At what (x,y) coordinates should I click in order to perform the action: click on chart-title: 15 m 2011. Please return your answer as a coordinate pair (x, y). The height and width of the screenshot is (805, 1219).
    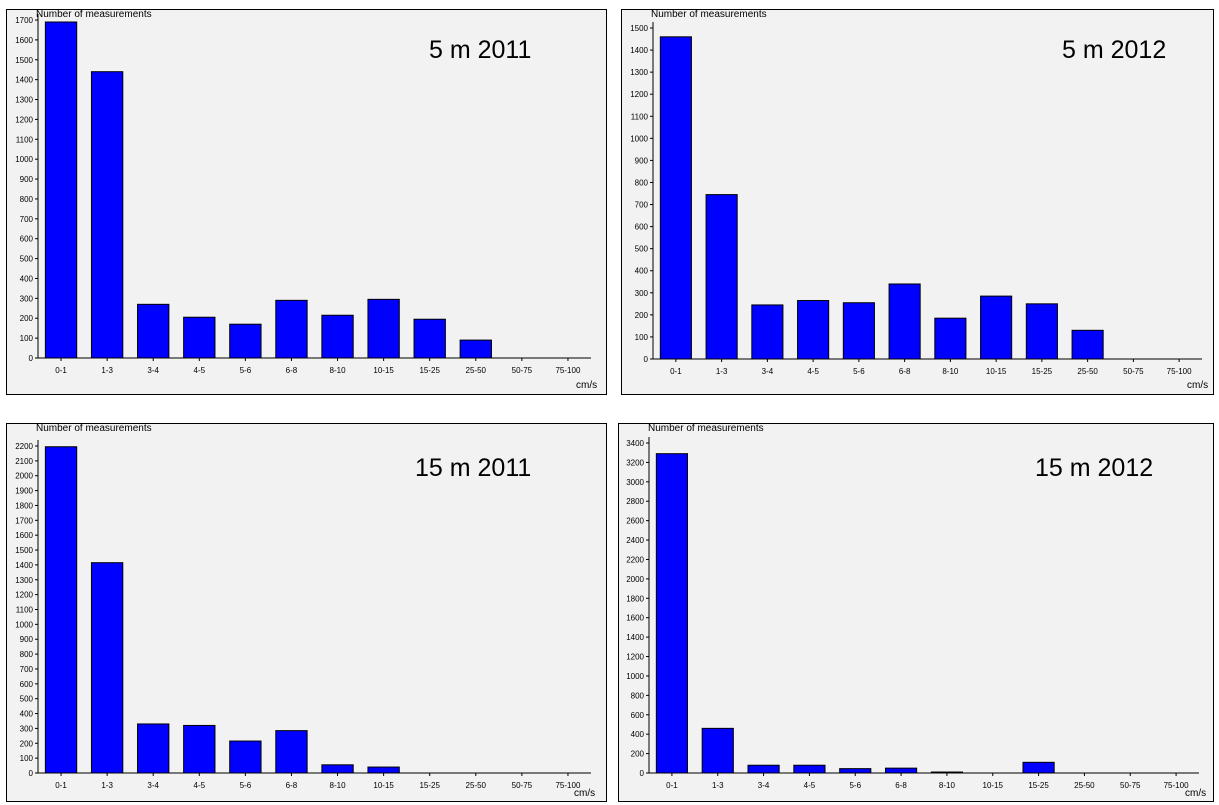
    Looking at the image, I should click on (473, 468).